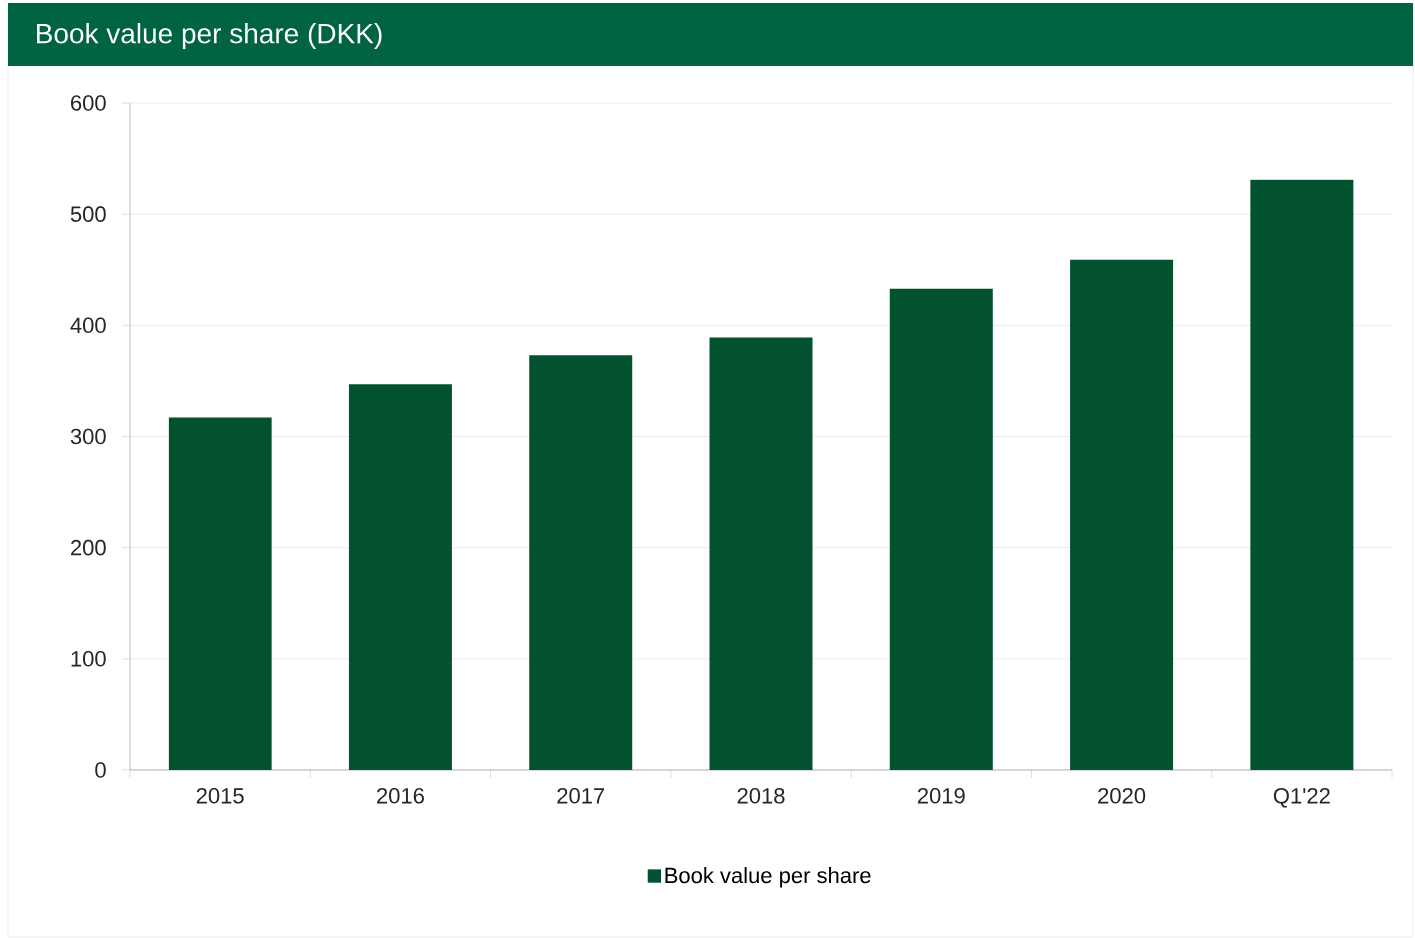  Describe the element at coordinates (88, 547) in the screenshot. I see `y-tick-label: 200` at that location.